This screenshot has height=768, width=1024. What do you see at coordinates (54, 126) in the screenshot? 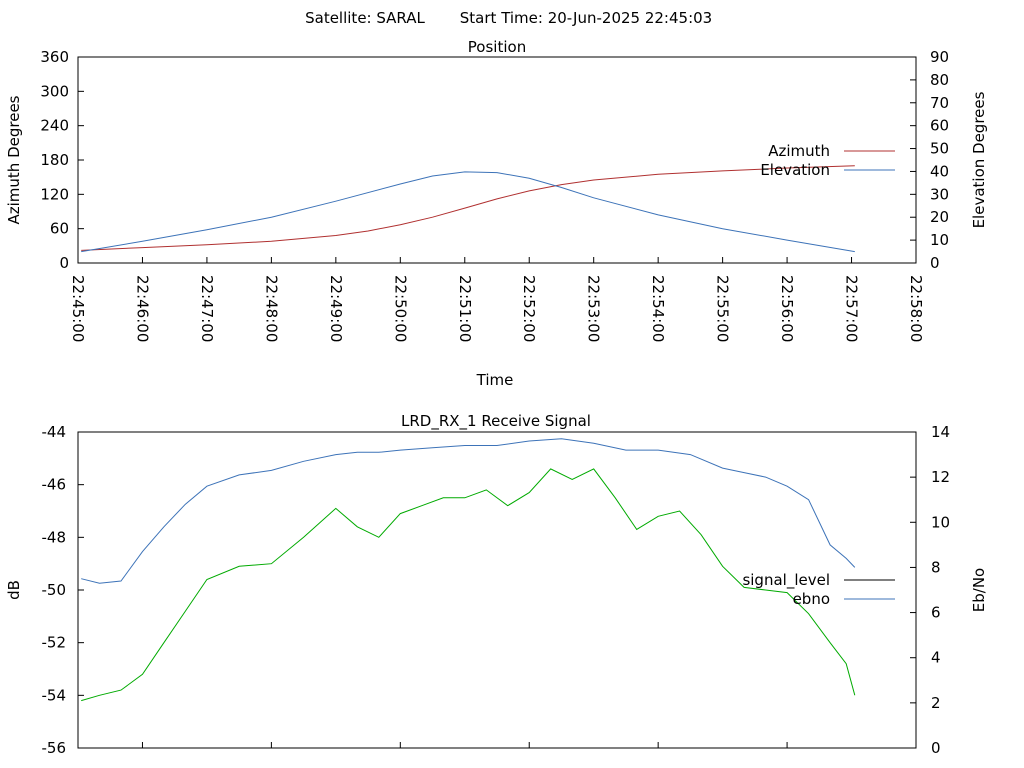
I see `position-y-tick-label: 240` at bounding box center [54, 126].